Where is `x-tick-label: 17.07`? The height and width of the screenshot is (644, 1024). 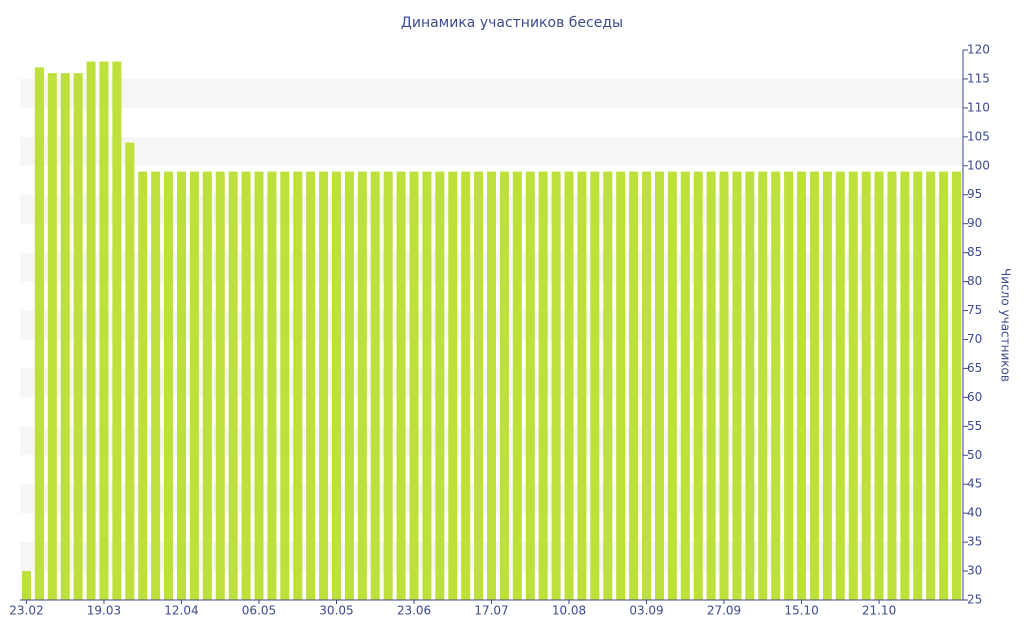 x-tick-label: 17.07 is located at coordinates (491, 611).